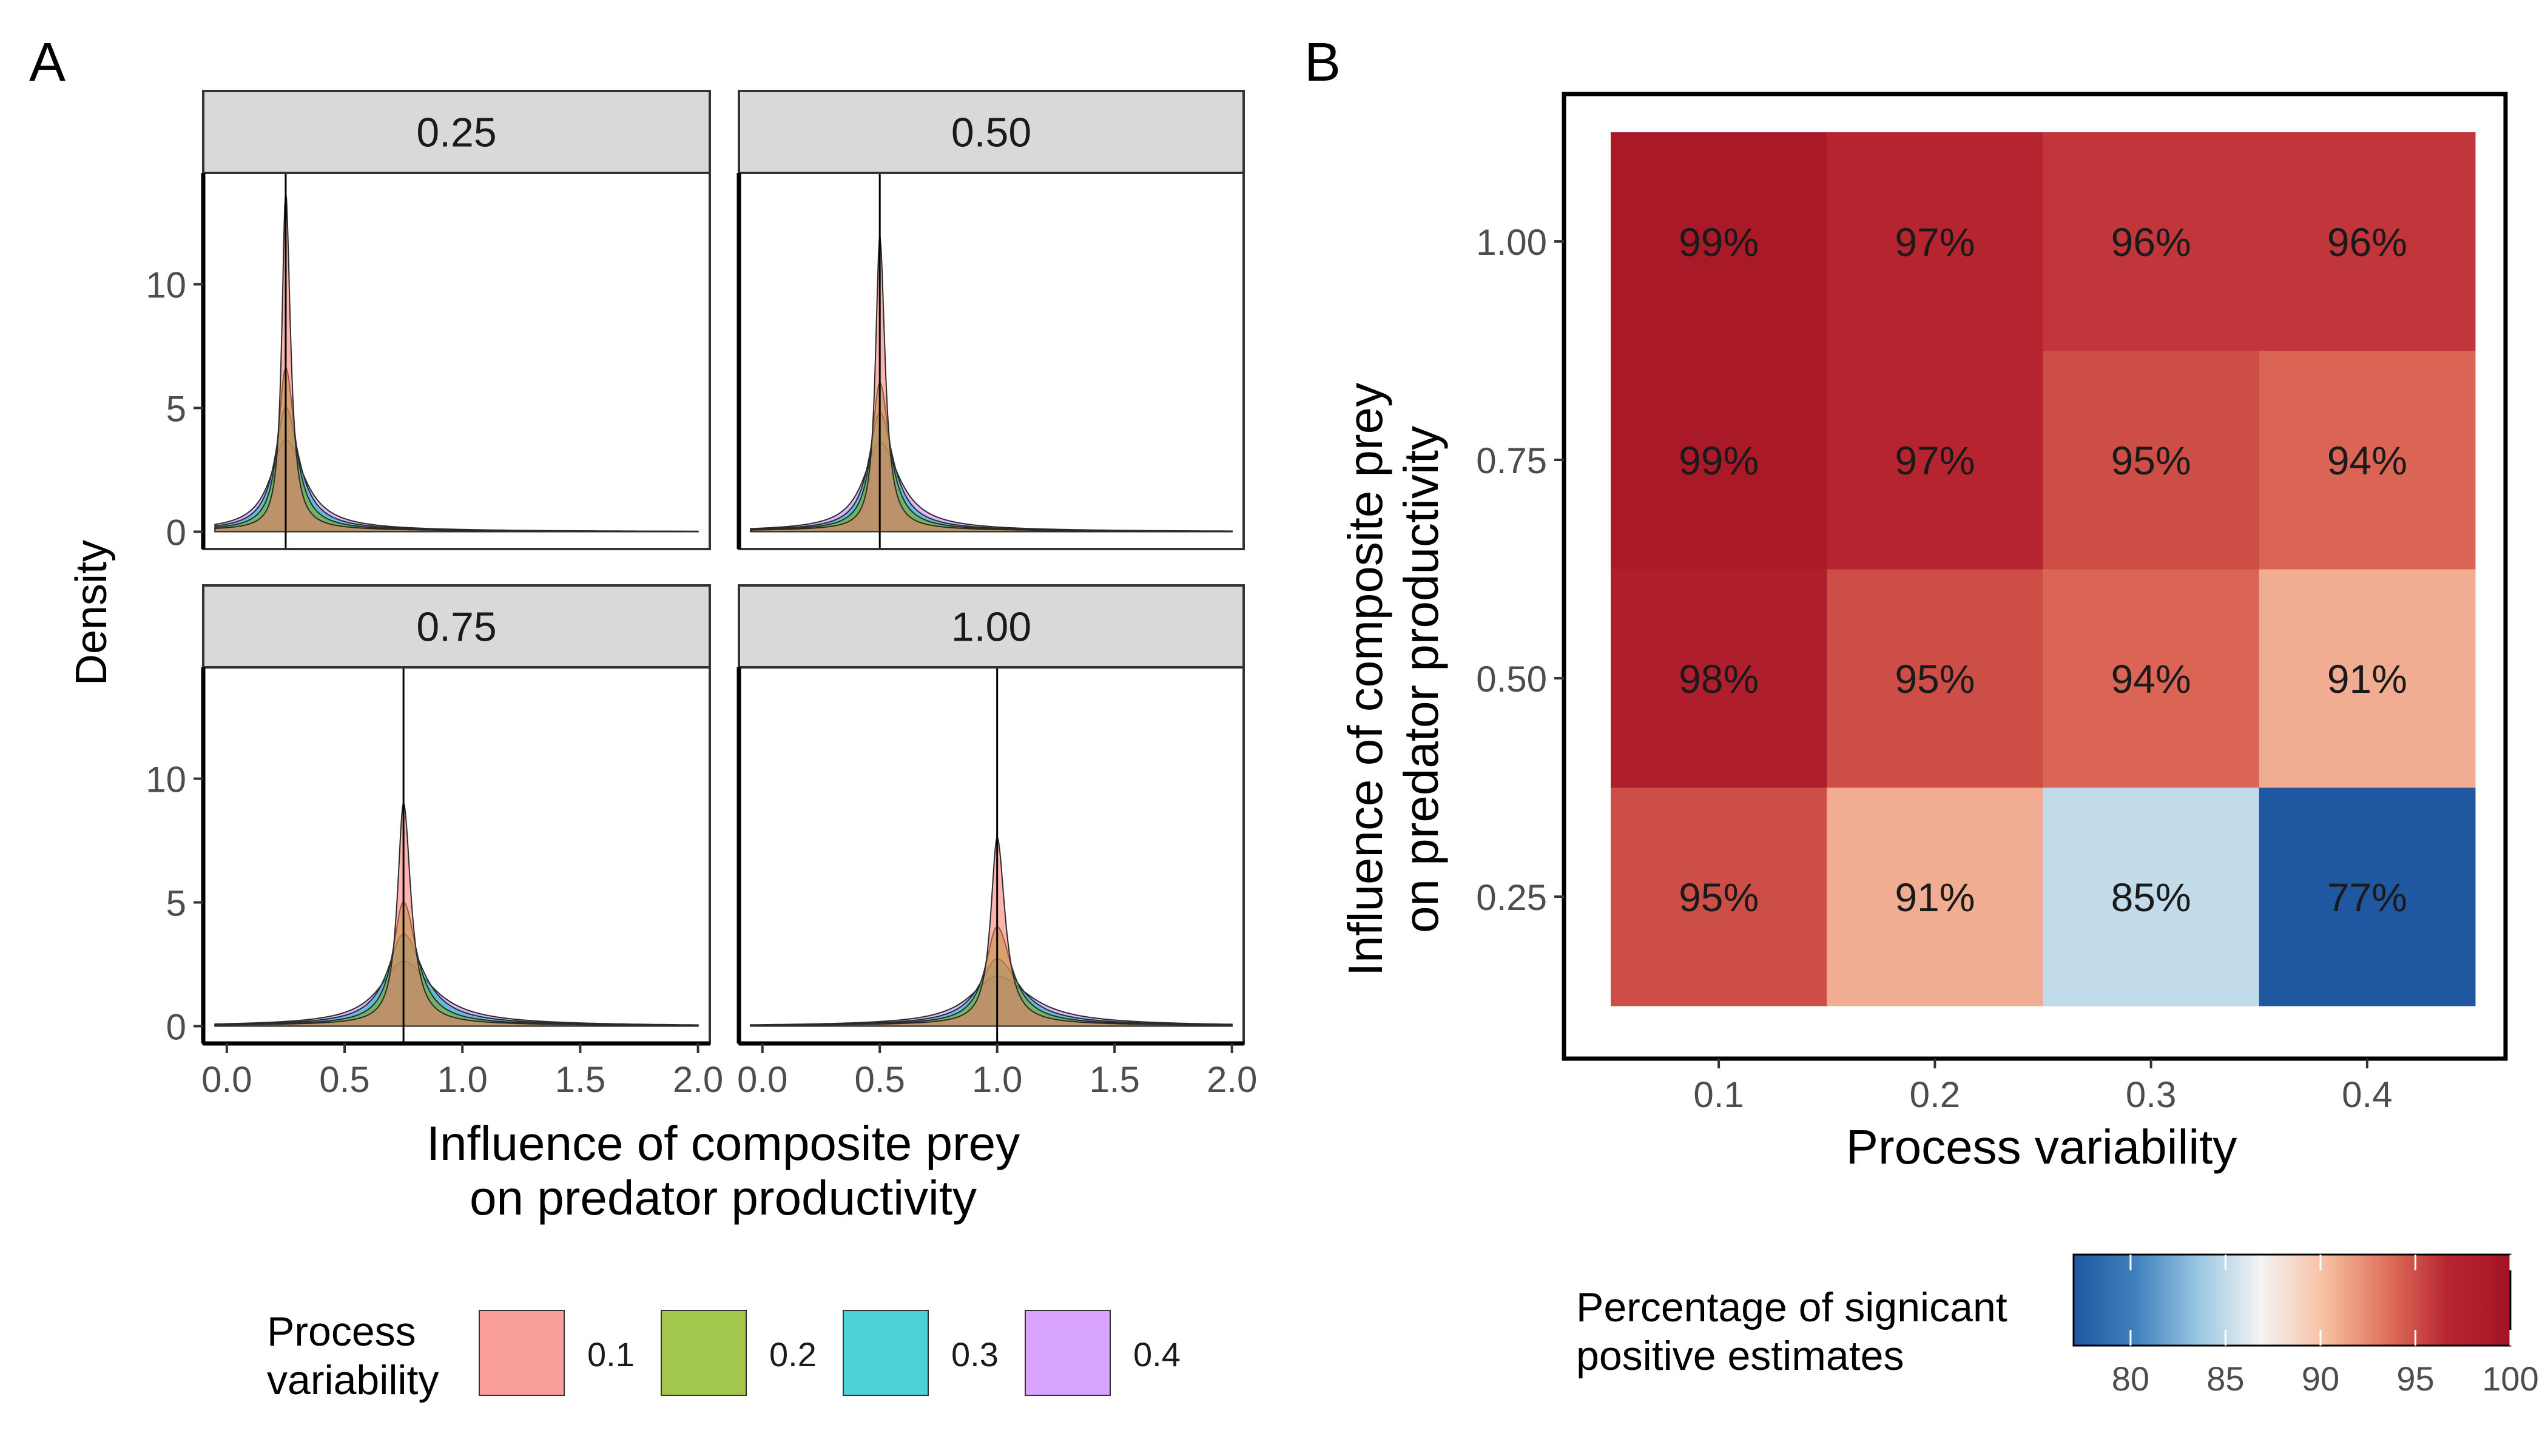 The height and width of the screenshot is (1456, 2548). What do you see at coordinates (886, 1353) in the screenshot?
I see `legend-key-0.3` at bounding box center [886, 1353].